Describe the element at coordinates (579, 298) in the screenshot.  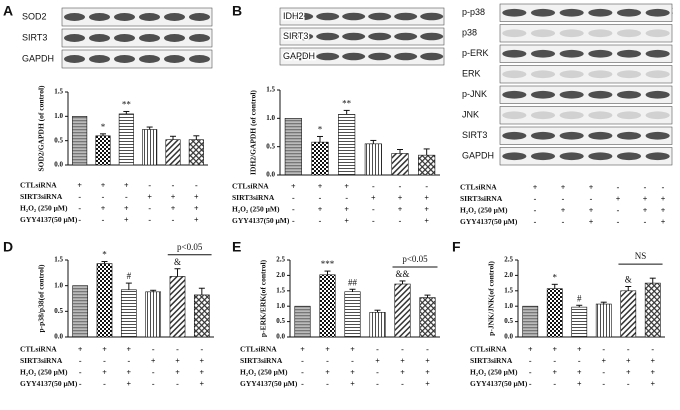
I see `significance-mark: #` at that location.